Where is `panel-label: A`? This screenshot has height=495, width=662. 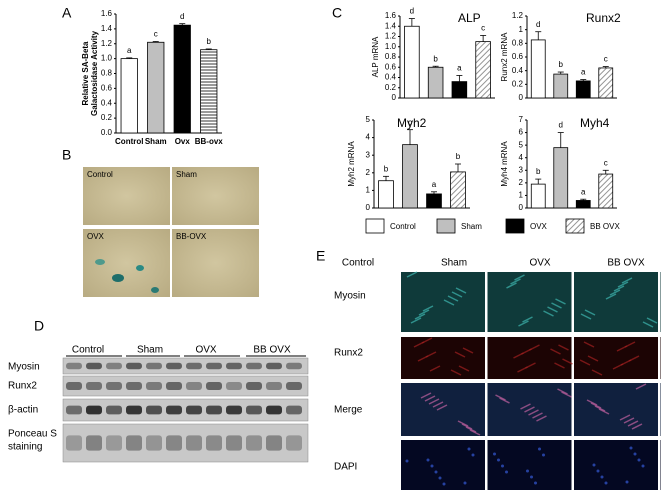
panel-label: A is located at coordinates (67, 13).